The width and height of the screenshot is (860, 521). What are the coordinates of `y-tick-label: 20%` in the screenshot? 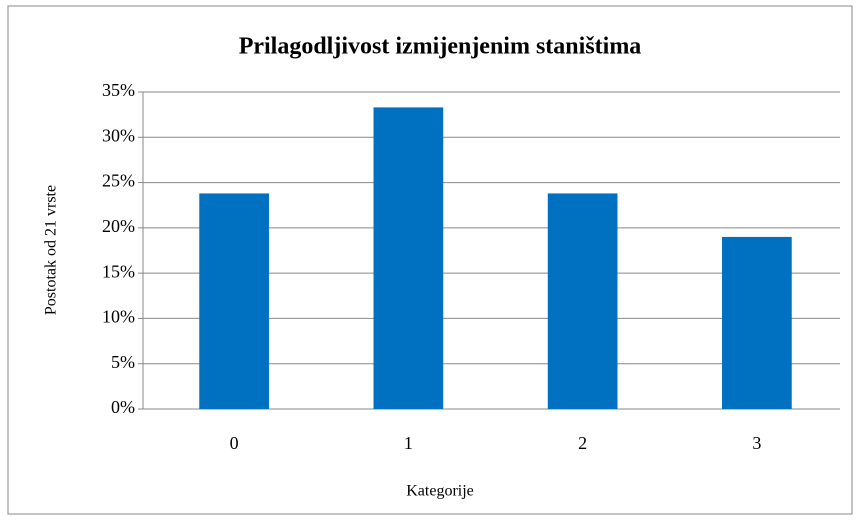 It's located at (118, 226).